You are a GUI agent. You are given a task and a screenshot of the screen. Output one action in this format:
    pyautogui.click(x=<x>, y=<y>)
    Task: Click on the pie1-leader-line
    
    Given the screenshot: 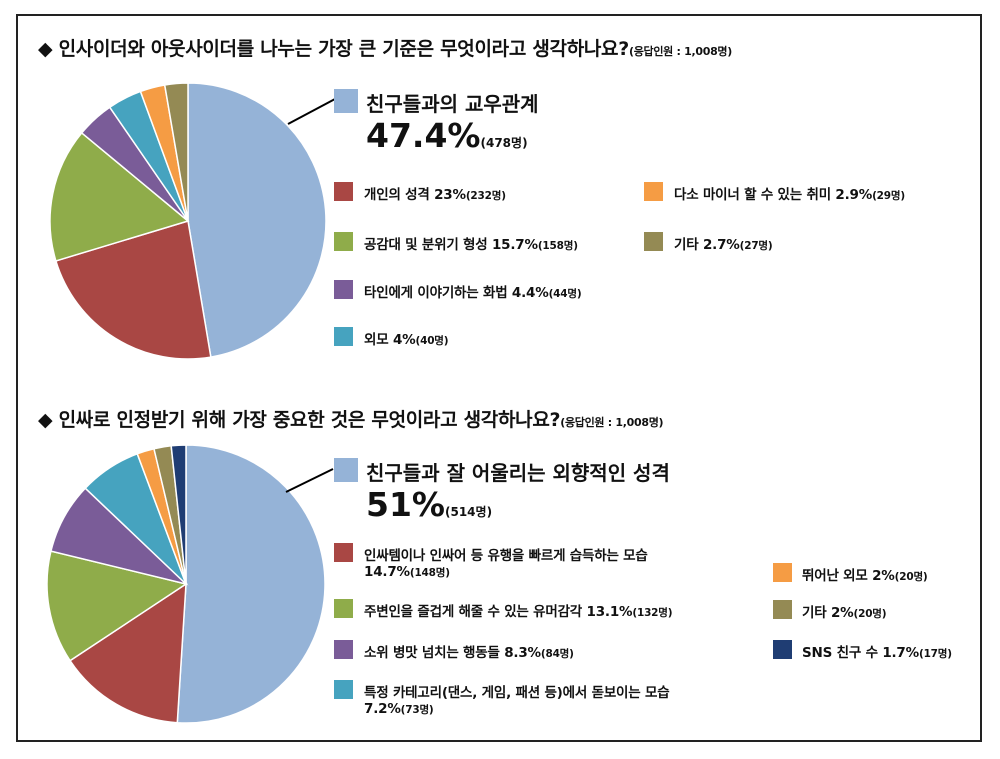 What is the action you would take?
    pyautogui.click(x=311, y=111)
    